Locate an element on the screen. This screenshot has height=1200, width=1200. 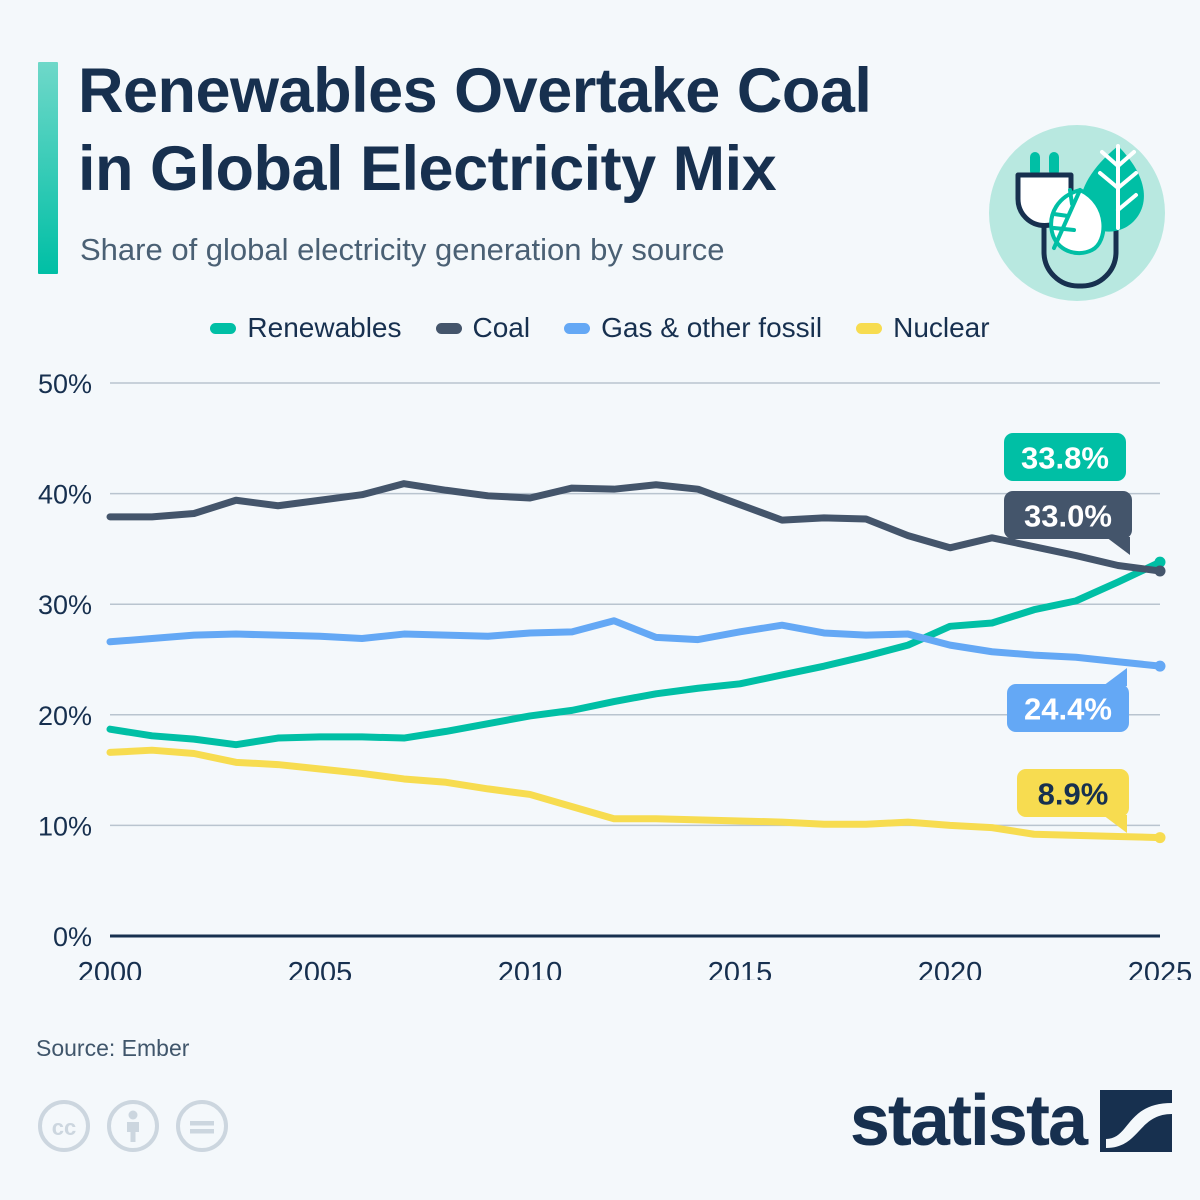
statista-wordmark: statista is located at coordinates (968, 1121).